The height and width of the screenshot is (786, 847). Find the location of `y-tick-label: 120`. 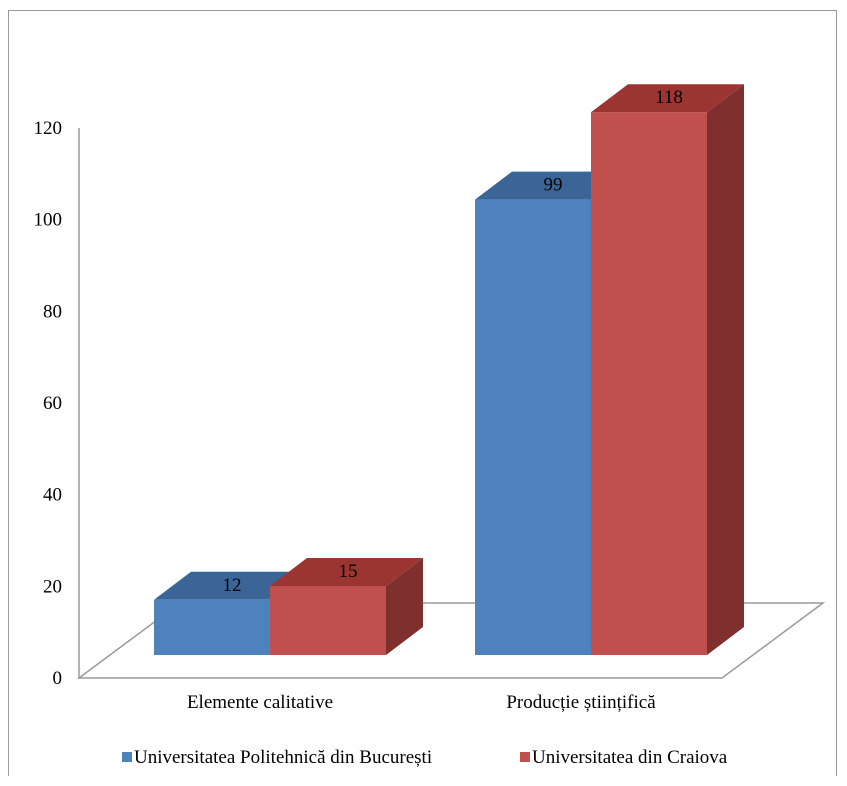

y-tick-label: 120 is located at coordinates (48, 128).